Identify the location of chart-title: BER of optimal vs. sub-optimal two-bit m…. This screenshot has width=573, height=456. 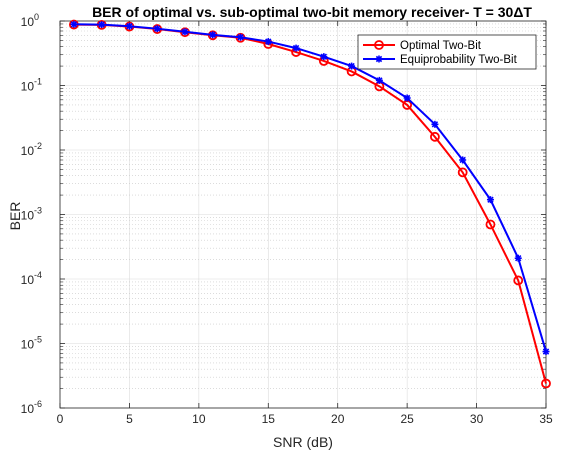
(312, 12).